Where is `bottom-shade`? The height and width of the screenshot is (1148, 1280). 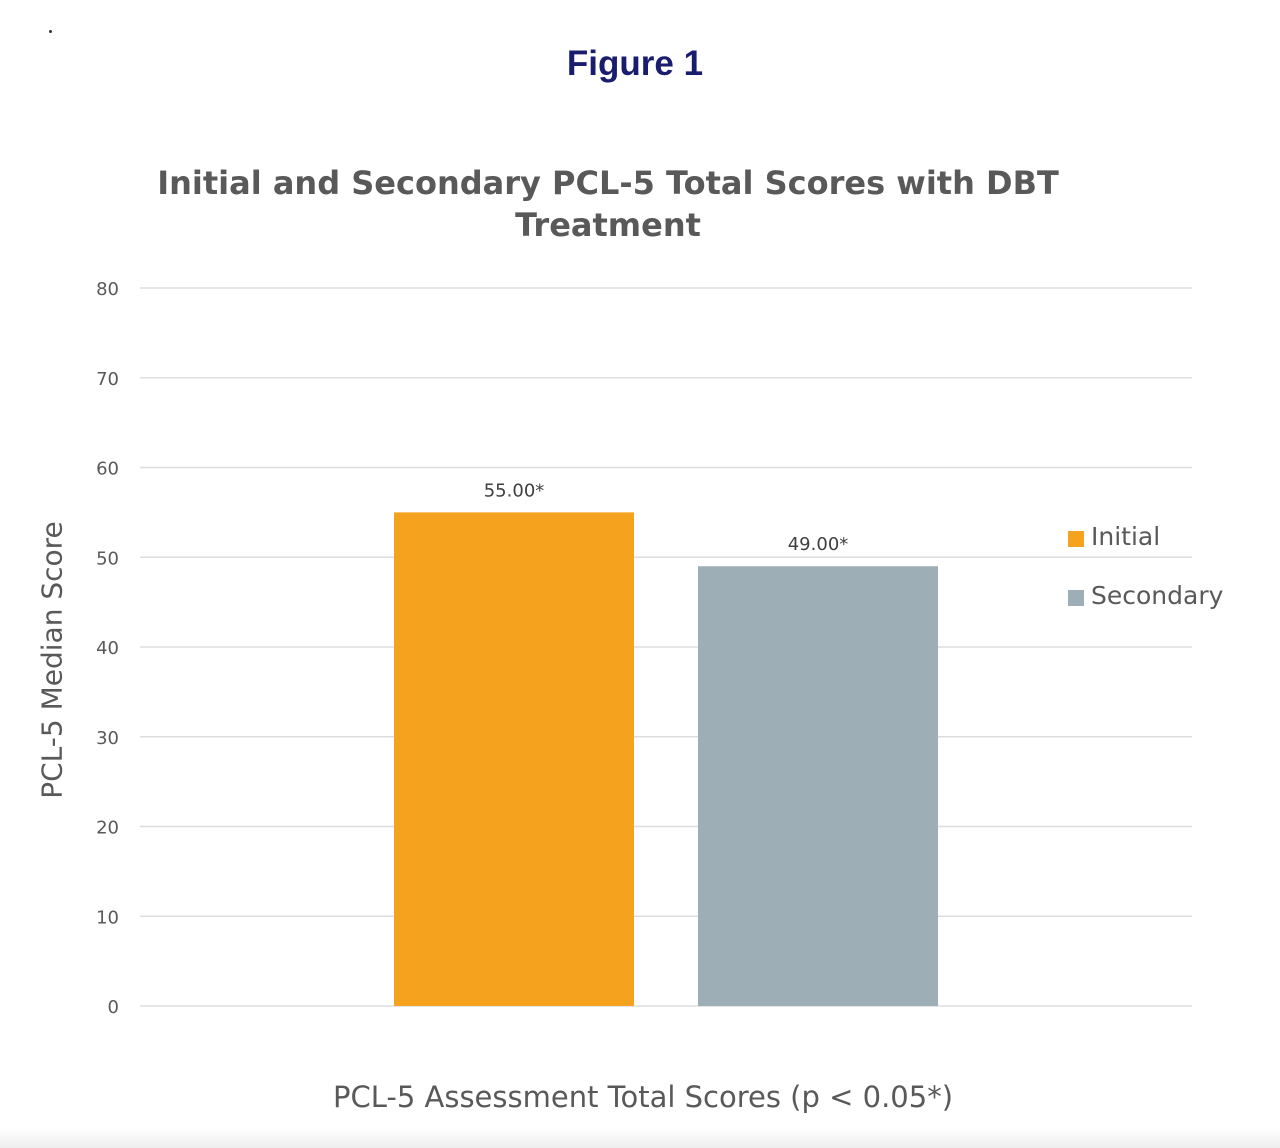
bottom-shade is located at coordinates (640, 1138).